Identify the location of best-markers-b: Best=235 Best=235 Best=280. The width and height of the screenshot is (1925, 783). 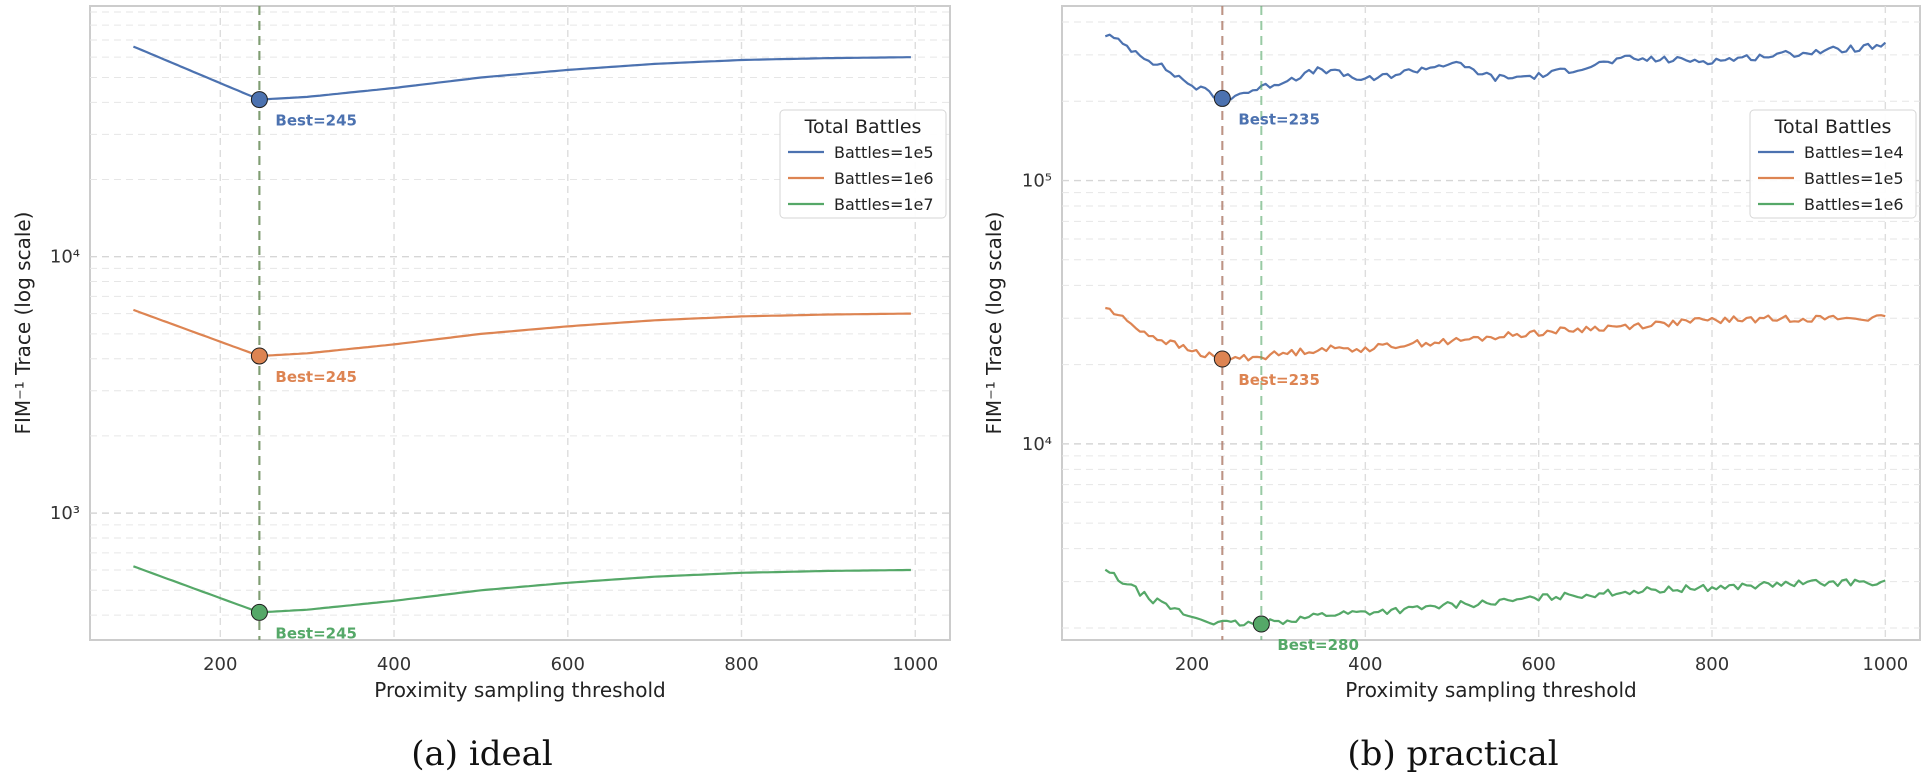
(1286, 371).